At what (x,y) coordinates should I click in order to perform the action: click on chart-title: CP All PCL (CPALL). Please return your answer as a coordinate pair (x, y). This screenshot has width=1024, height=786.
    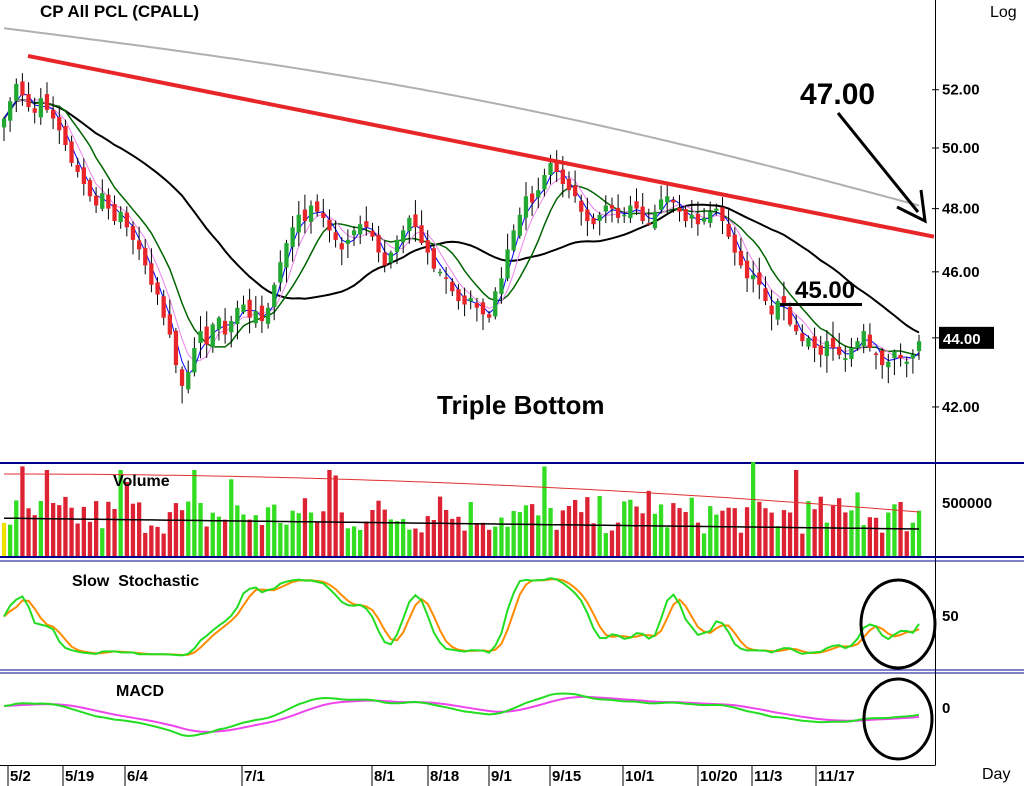
    Looking at the image, I should click on (119, 11).